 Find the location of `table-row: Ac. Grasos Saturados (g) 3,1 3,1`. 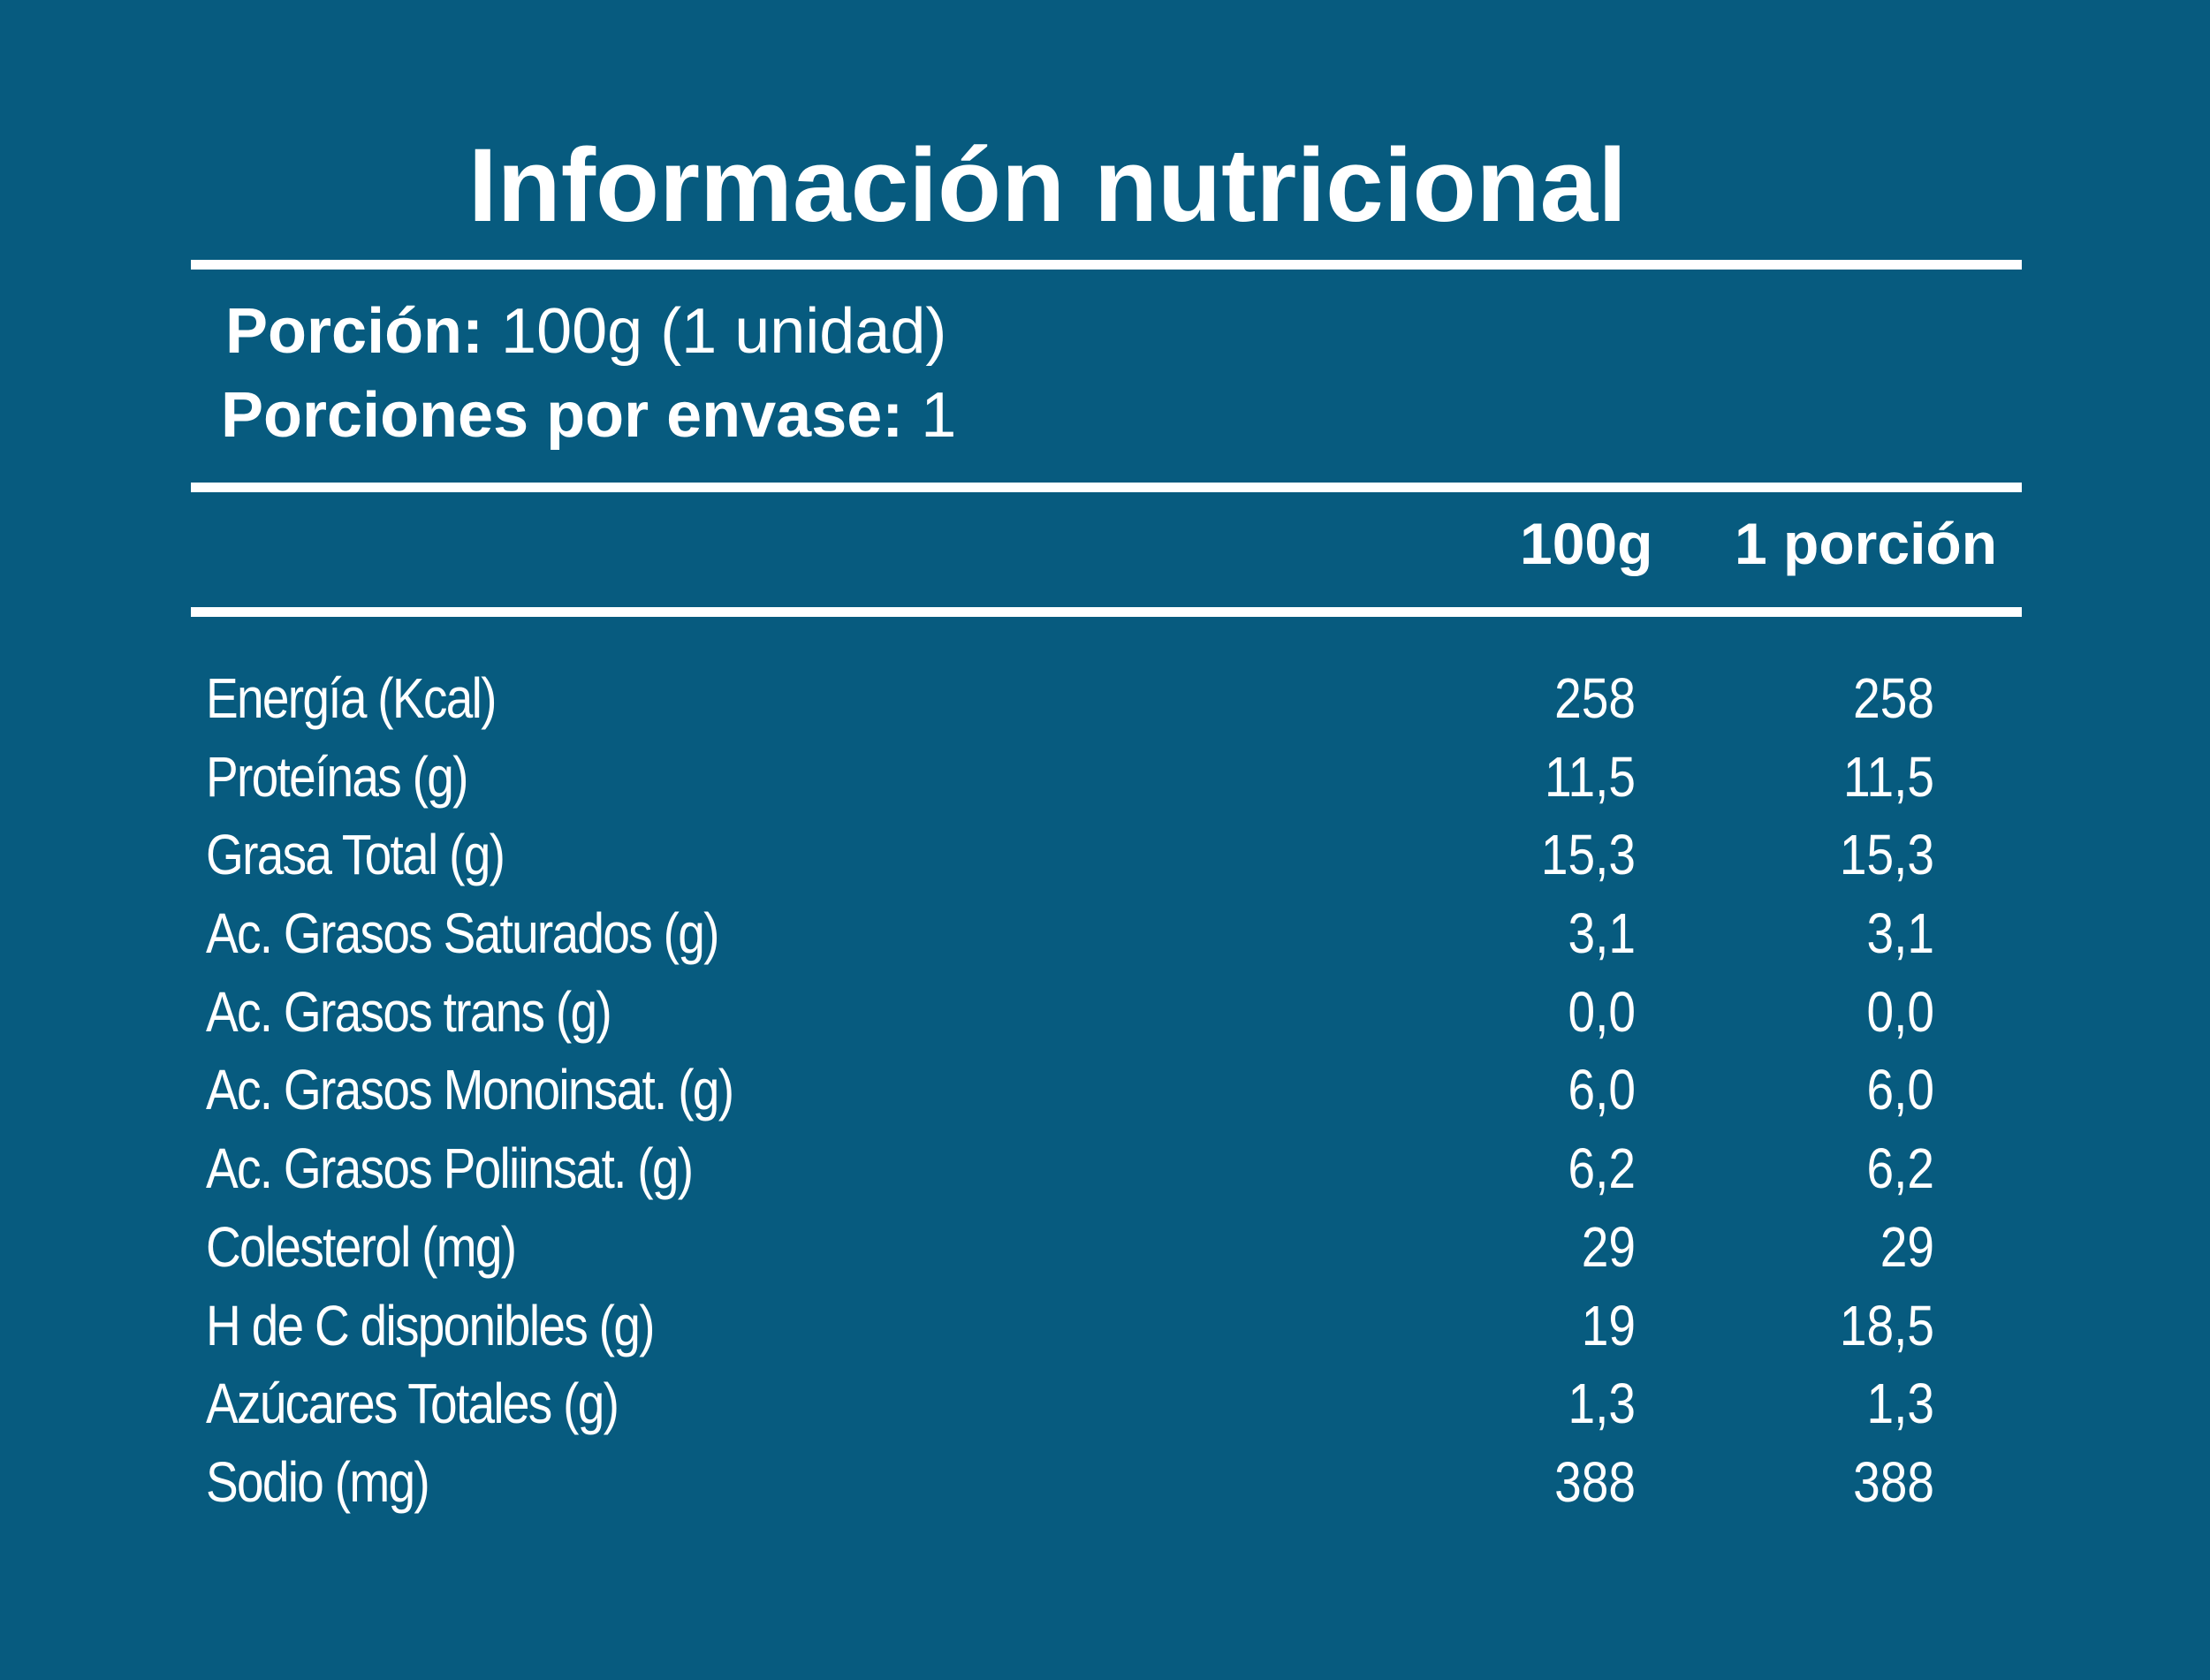

table-row: Ac. Grasos Saturados (g) 3,1 3,1 is located at coordinates (1105, 933).